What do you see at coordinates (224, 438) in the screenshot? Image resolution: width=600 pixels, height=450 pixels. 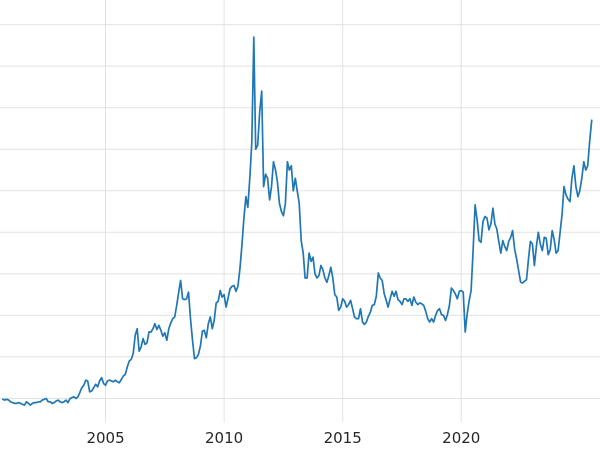 I see `x-tick-label: 2010` at bounding box center [224, 438].